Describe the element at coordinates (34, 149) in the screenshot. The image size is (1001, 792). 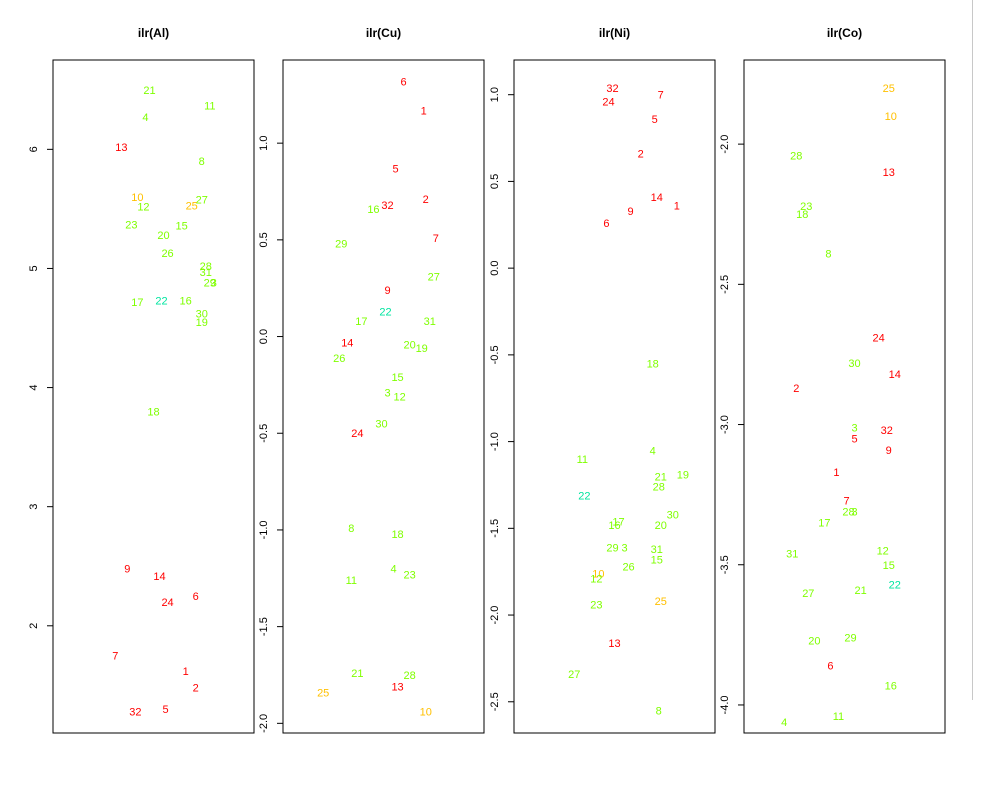
I see `y-tick-label: 6` at that location.